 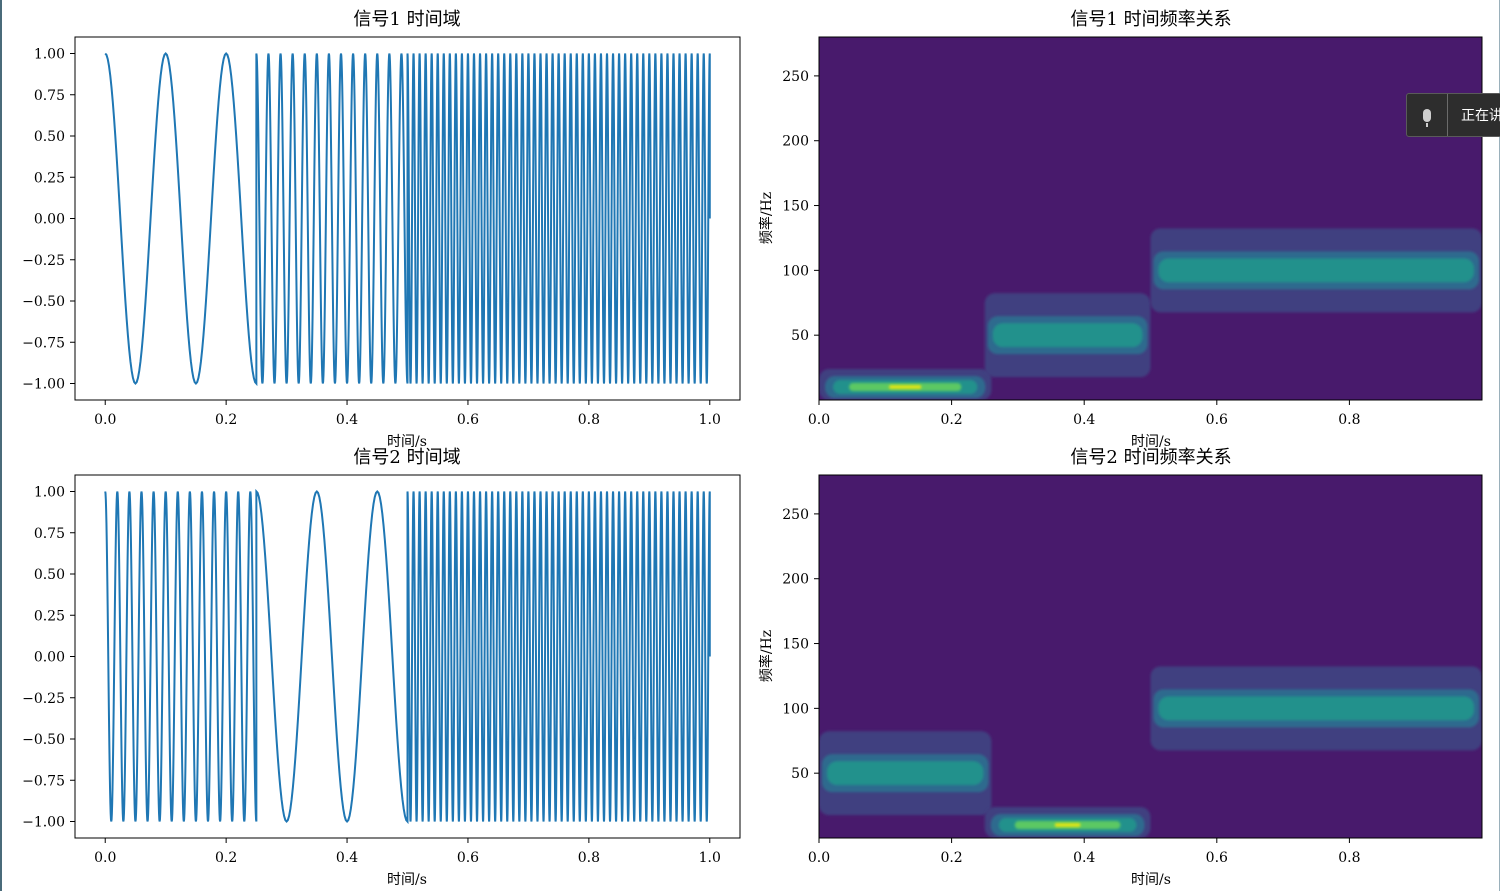 What do you see at coordinates (1150, 457) in the screenshot?
I see `chart-title: 信号2 时间频率关系` at bounding box center [1150, 457].